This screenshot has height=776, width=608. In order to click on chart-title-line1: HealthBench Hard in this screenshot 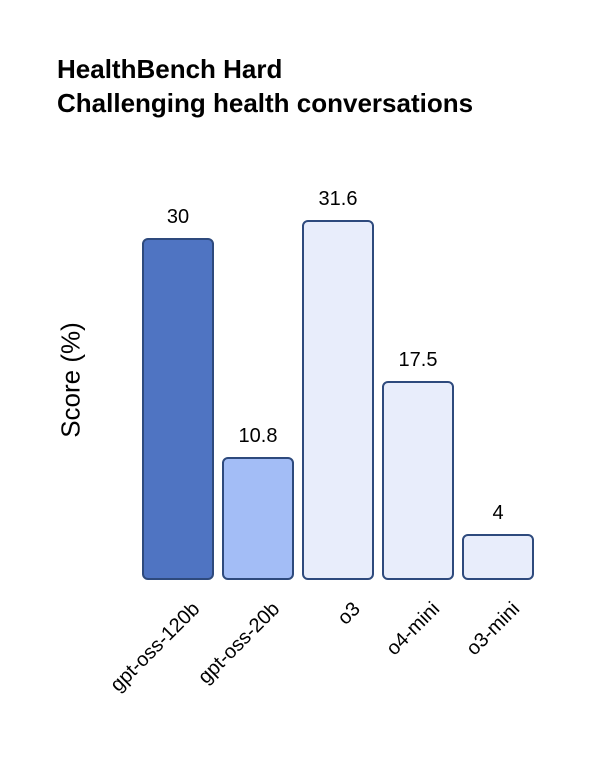, I will do `click(170, 69)`.